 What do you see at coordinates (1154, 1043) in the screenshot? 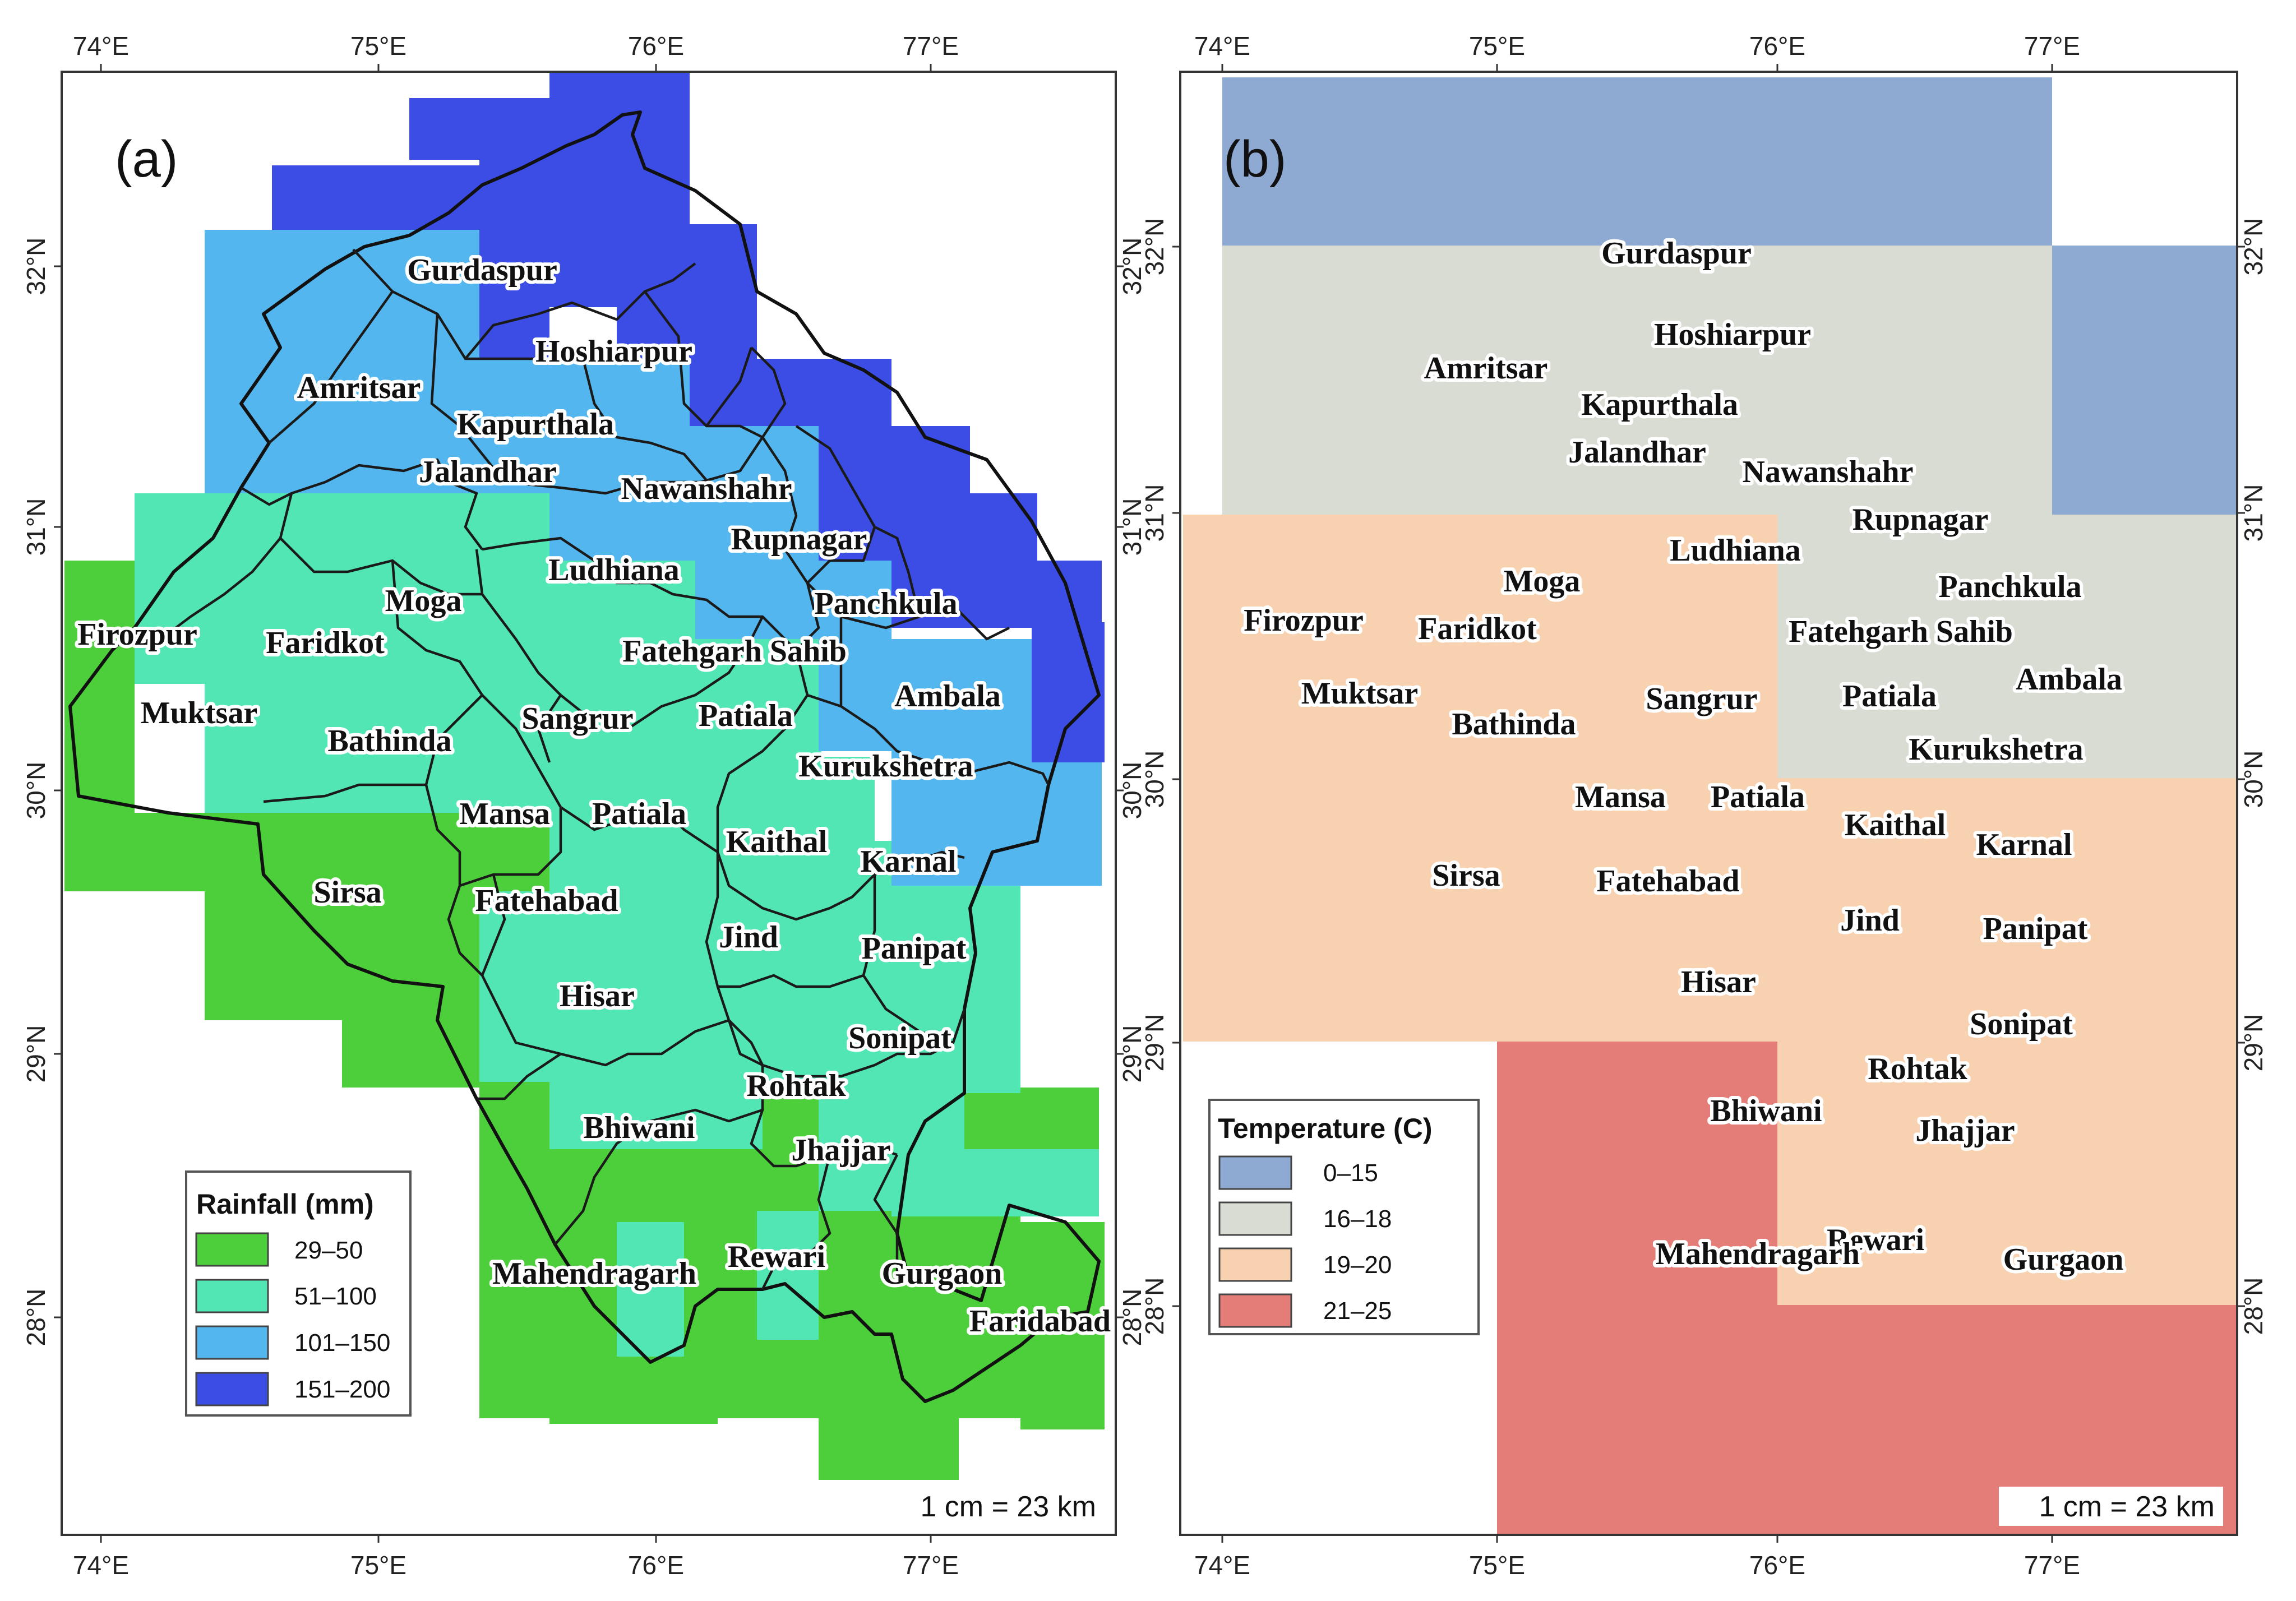
I see `lat-tick-label-left: 29°N` at bounding box center [1154, 1043].